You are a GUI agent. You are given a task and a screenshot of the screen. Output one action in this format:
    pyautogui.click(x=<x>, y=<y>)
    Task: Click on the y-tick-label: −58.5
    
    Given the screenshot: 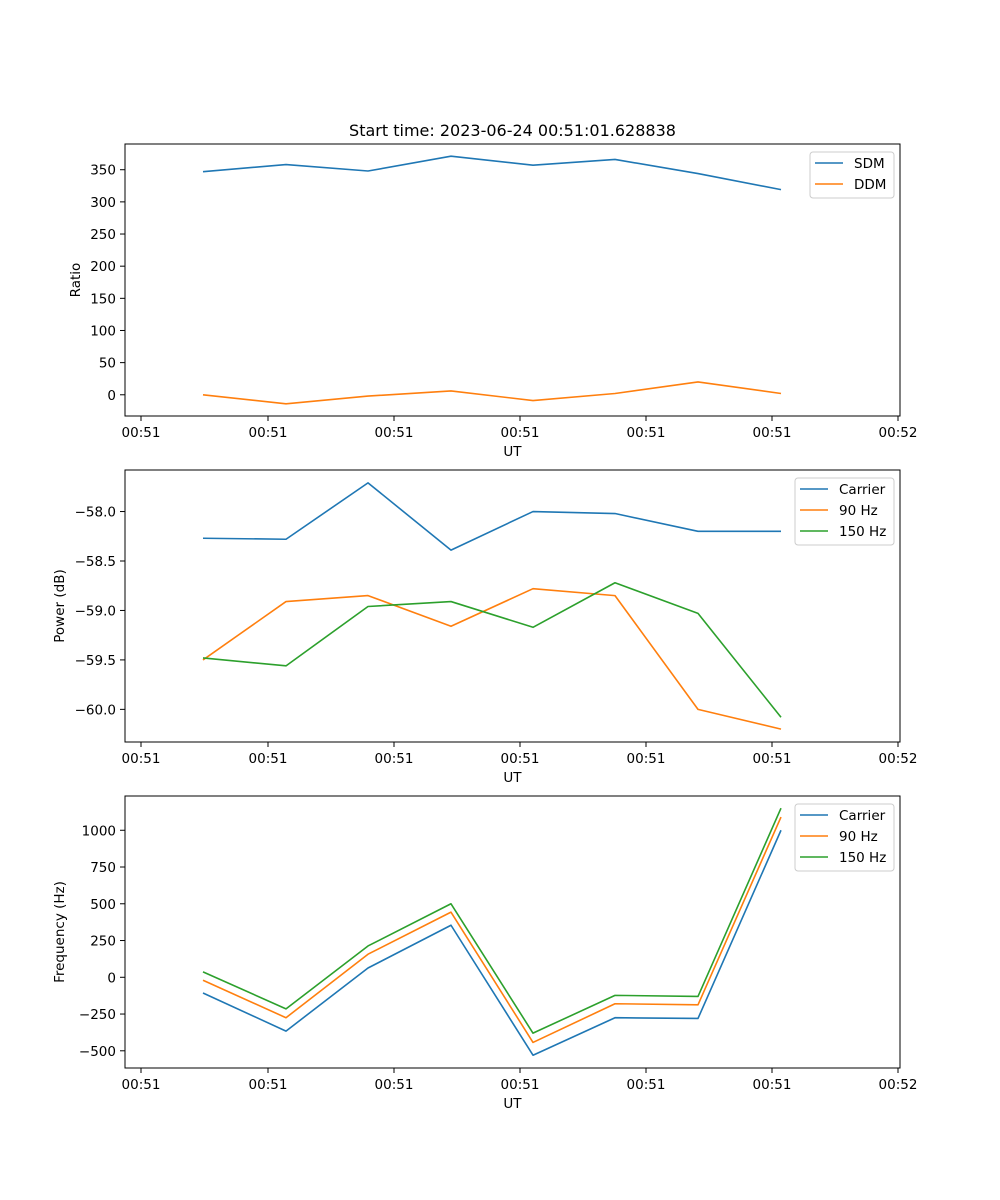 What is the action you would take?
    pyautogui.click(x=95, y=562)
    